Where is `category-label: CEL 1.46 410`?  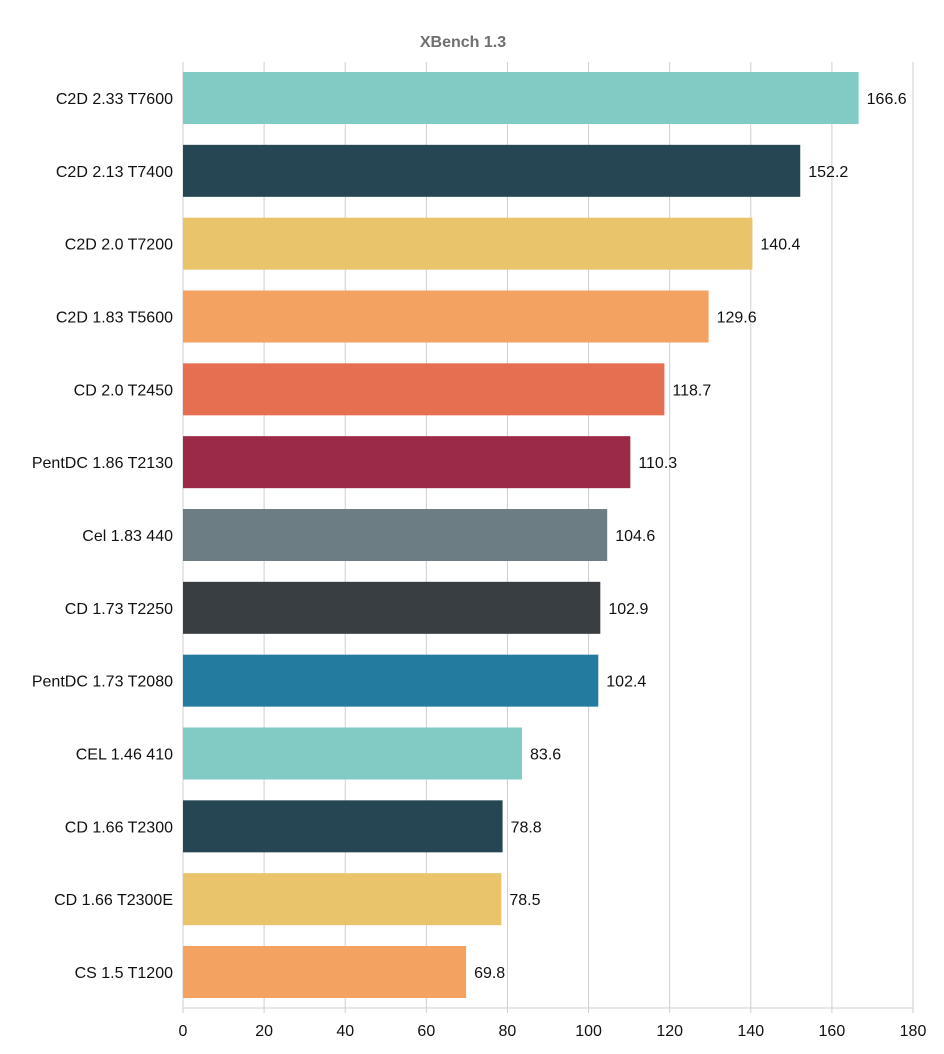
category-label: CEL 1.46 410 is located at coordinates (124, 755).